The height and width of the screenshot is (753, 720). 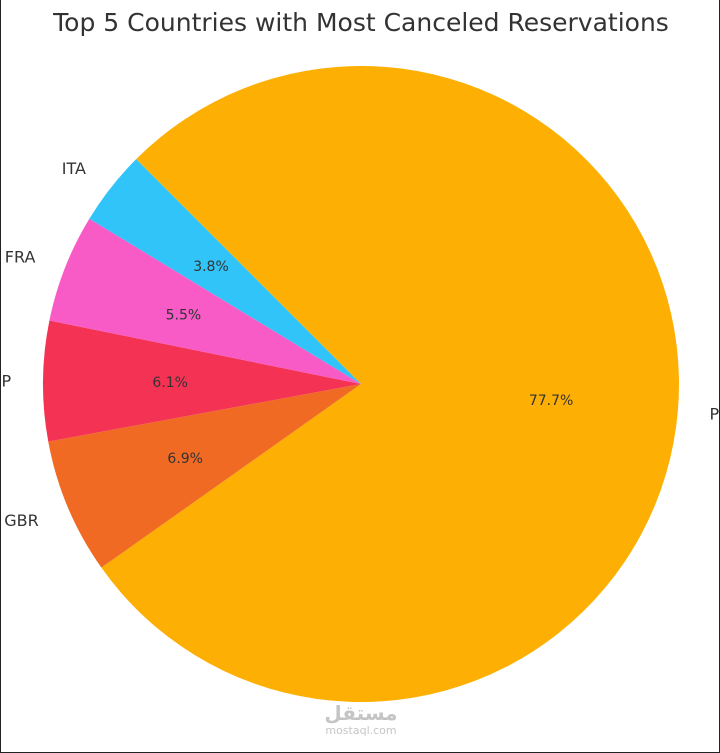 What do you see at coordinates (205, 301) in the screenshot?
I see `pie-slice-fra` at bounding box center [205, 301].